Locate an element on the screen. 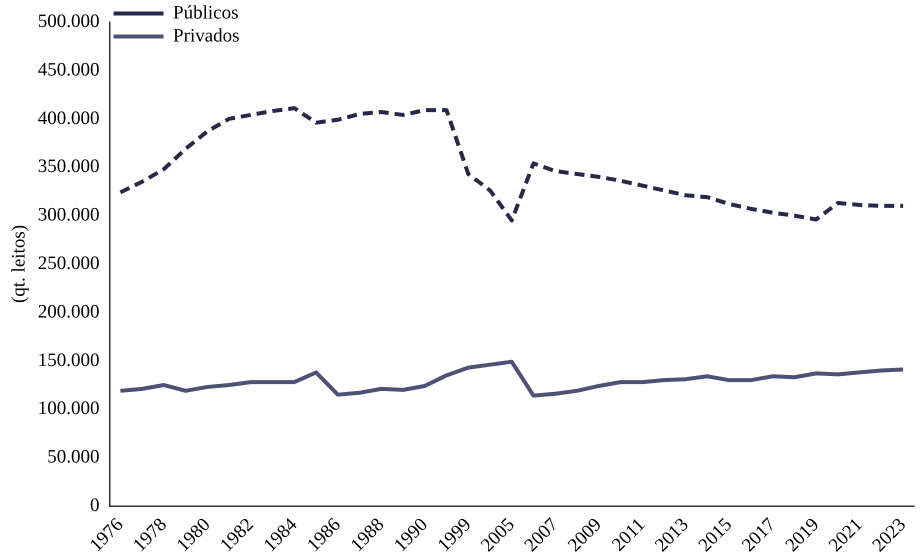  y-tick-label: 50.000 is located at coordinates (73, 457).